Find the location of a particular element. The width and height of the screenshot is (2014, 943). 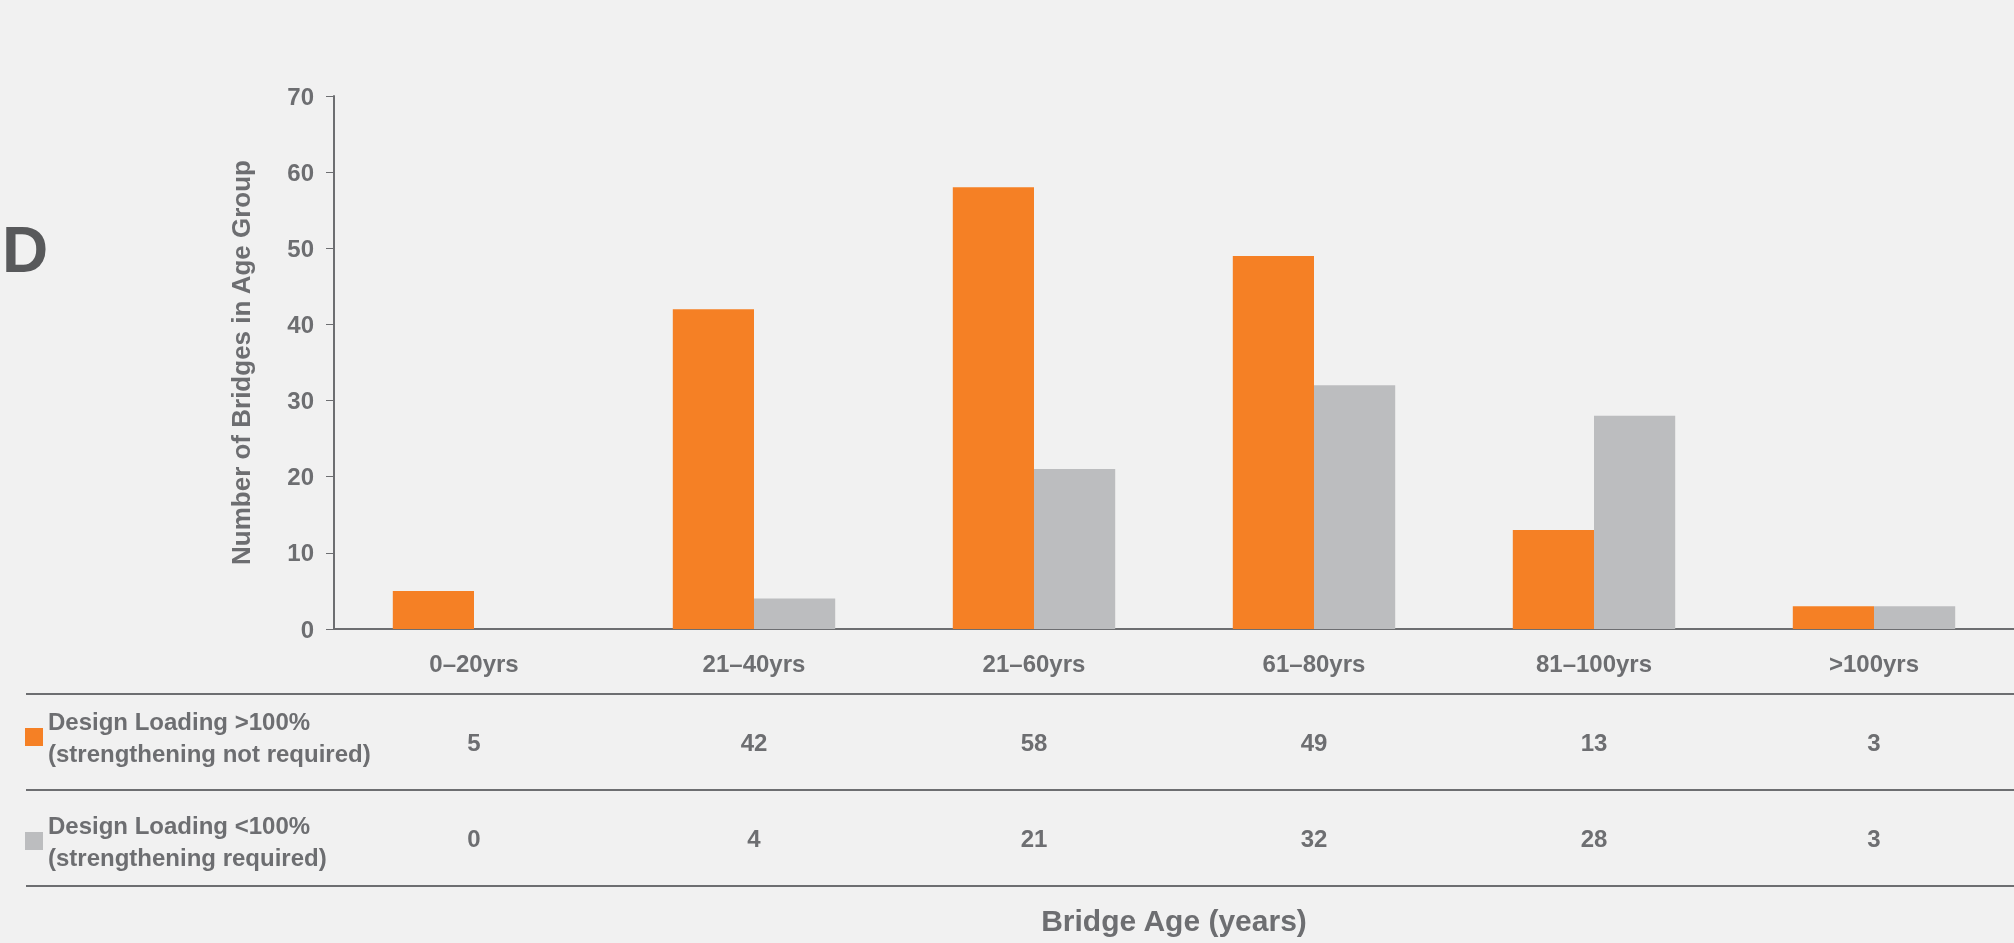

legend-label: Design Loading >100% (strengthening not required) is located at coordinates (209, 737).